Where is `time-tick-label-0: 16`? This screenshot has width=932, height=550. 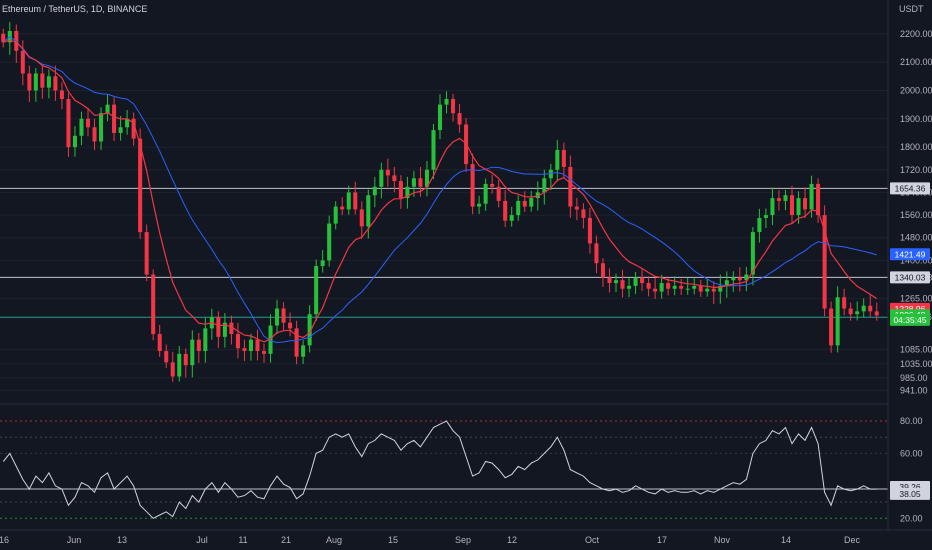 time-tick-label-0: 16 is located at coordinates (4, 540).